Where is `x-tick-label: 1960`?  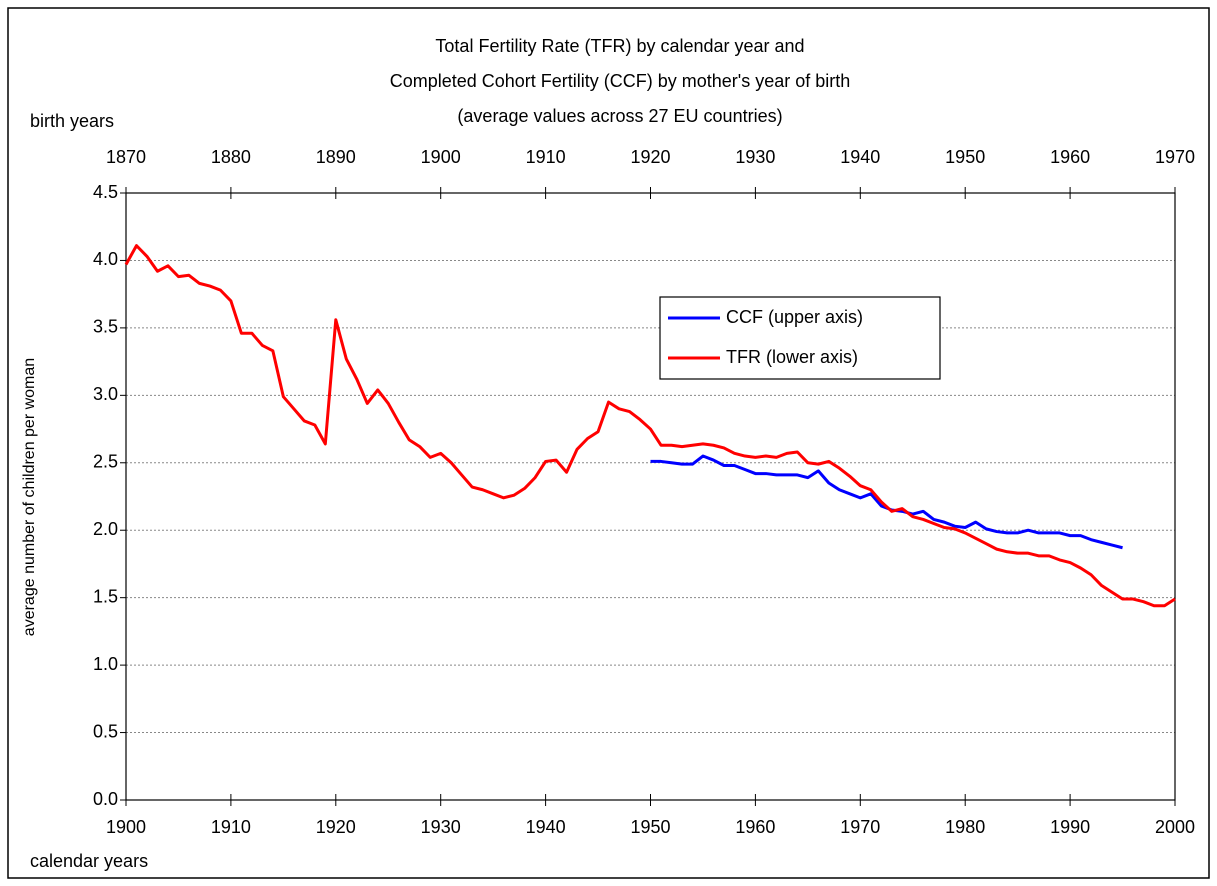
x-tick-label: 1960 is located at coordinates (755, 827).